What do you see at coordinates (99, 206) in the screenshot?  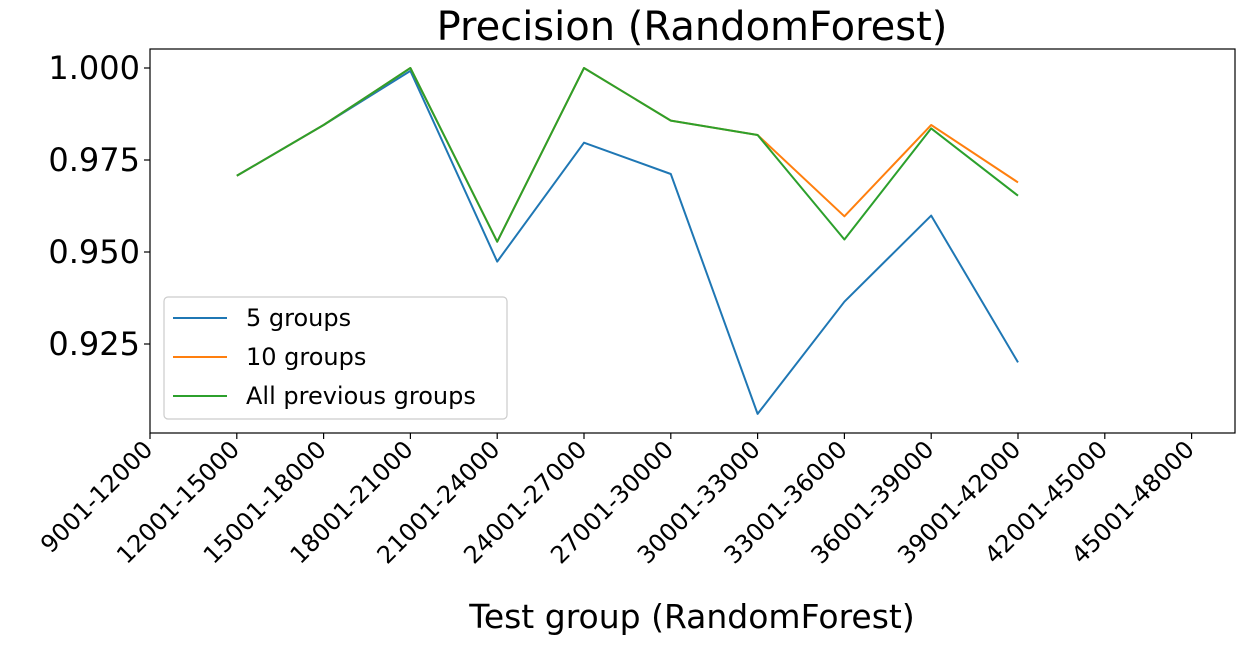 I see `y-axis: 1.000 0.975 0.950 0.925` at bounding box center [99, 206].